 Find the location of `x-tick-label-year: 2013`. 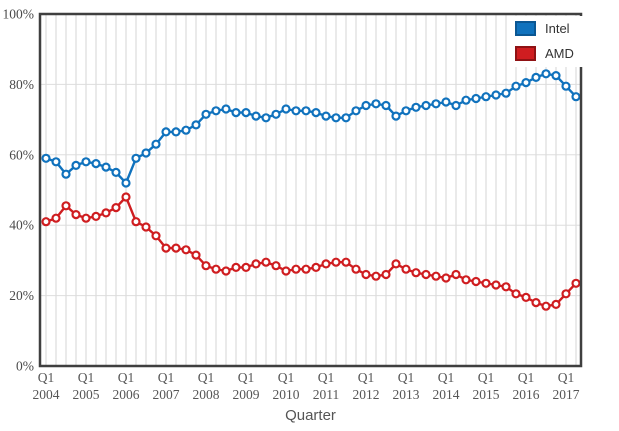

x-tick-label-year: 2013 is located at coordinates (406, 394).